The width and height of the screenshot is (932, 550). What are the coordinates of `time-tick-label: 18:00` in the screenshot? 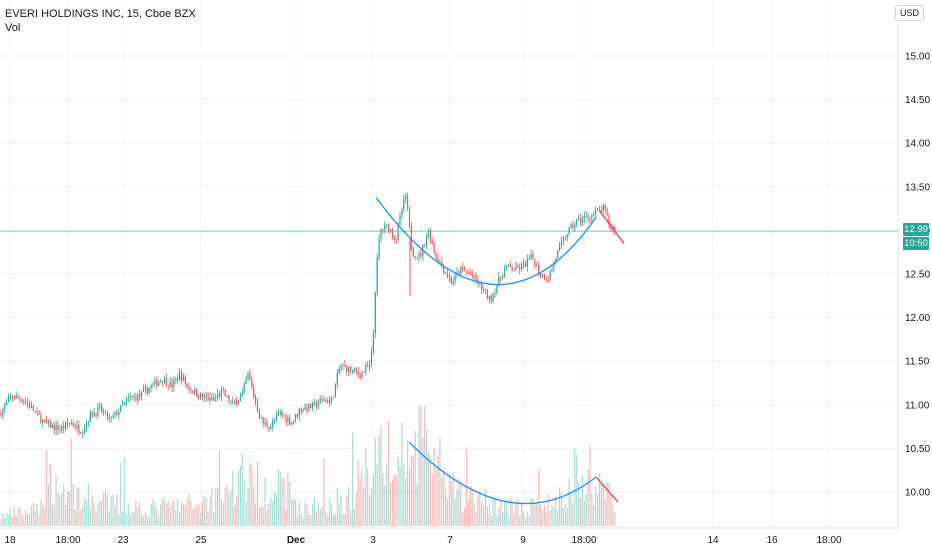 It's located at (583, 540).